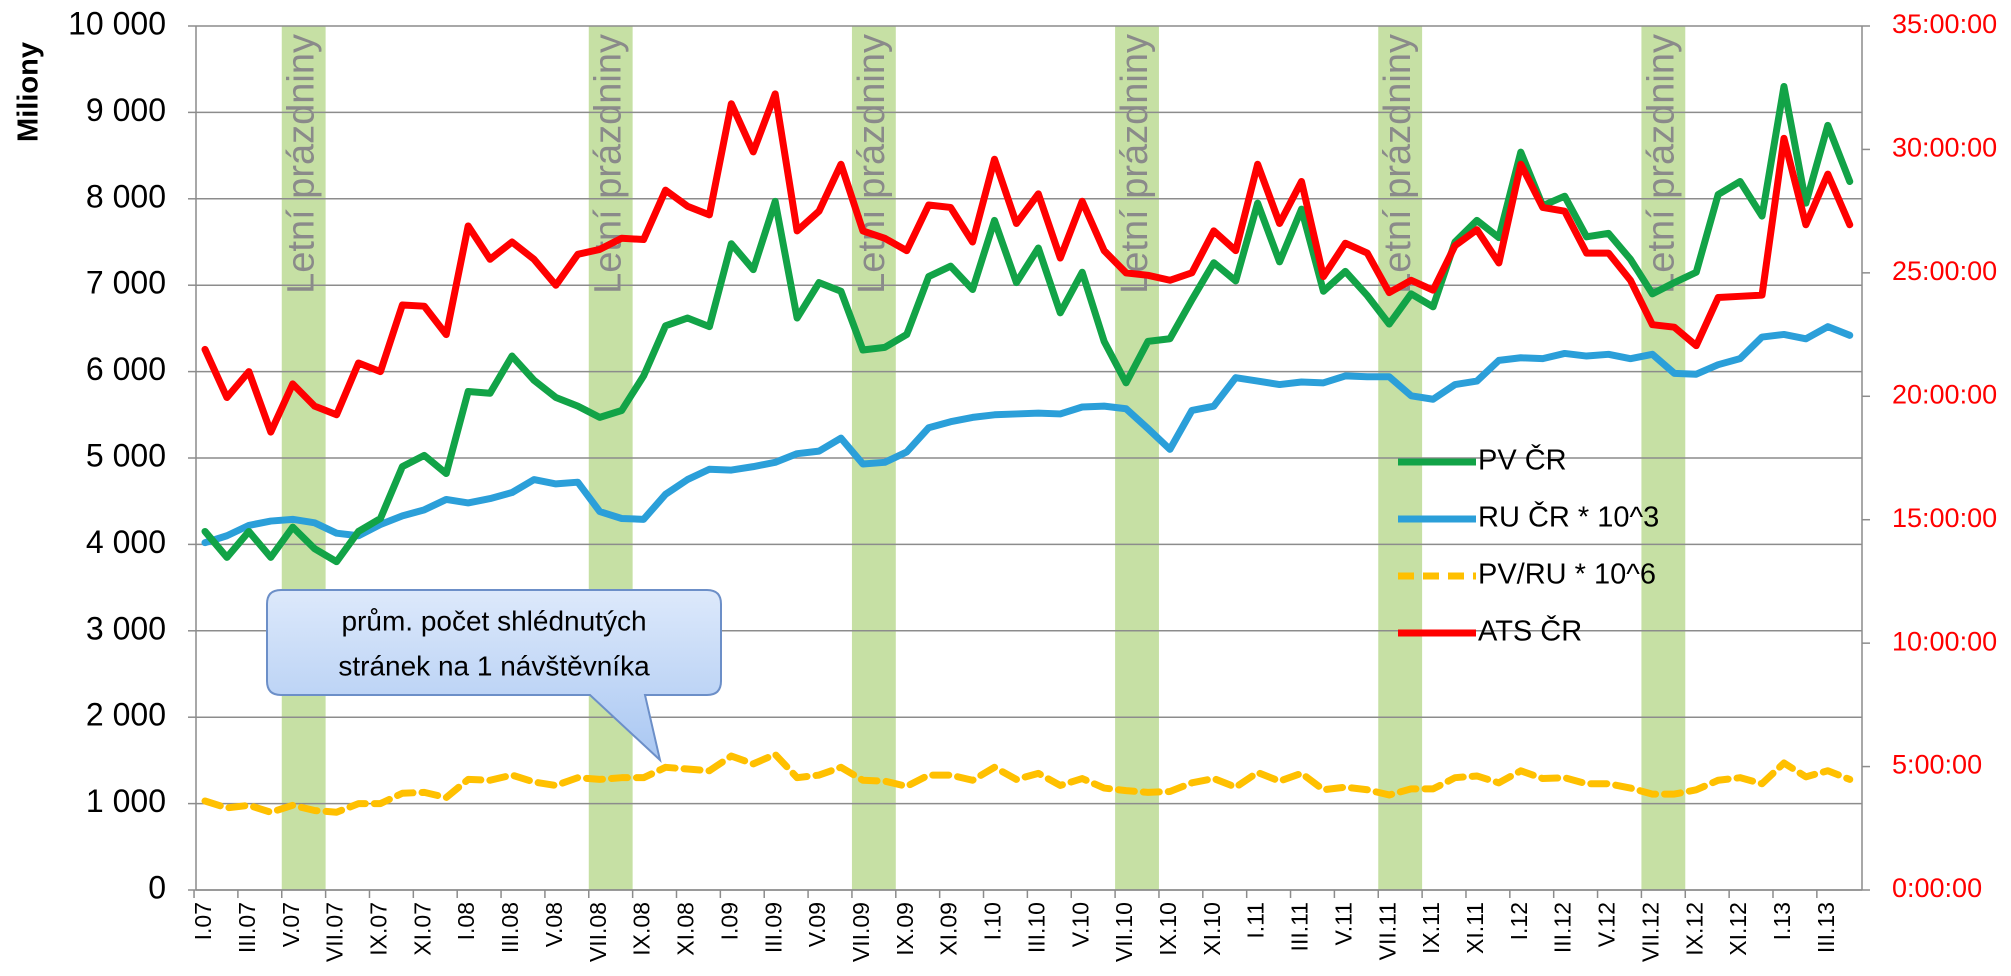  Describe the element at coordinates (1036, 927) in the screenshot. I see `x-tick-label: III.10` at that location.